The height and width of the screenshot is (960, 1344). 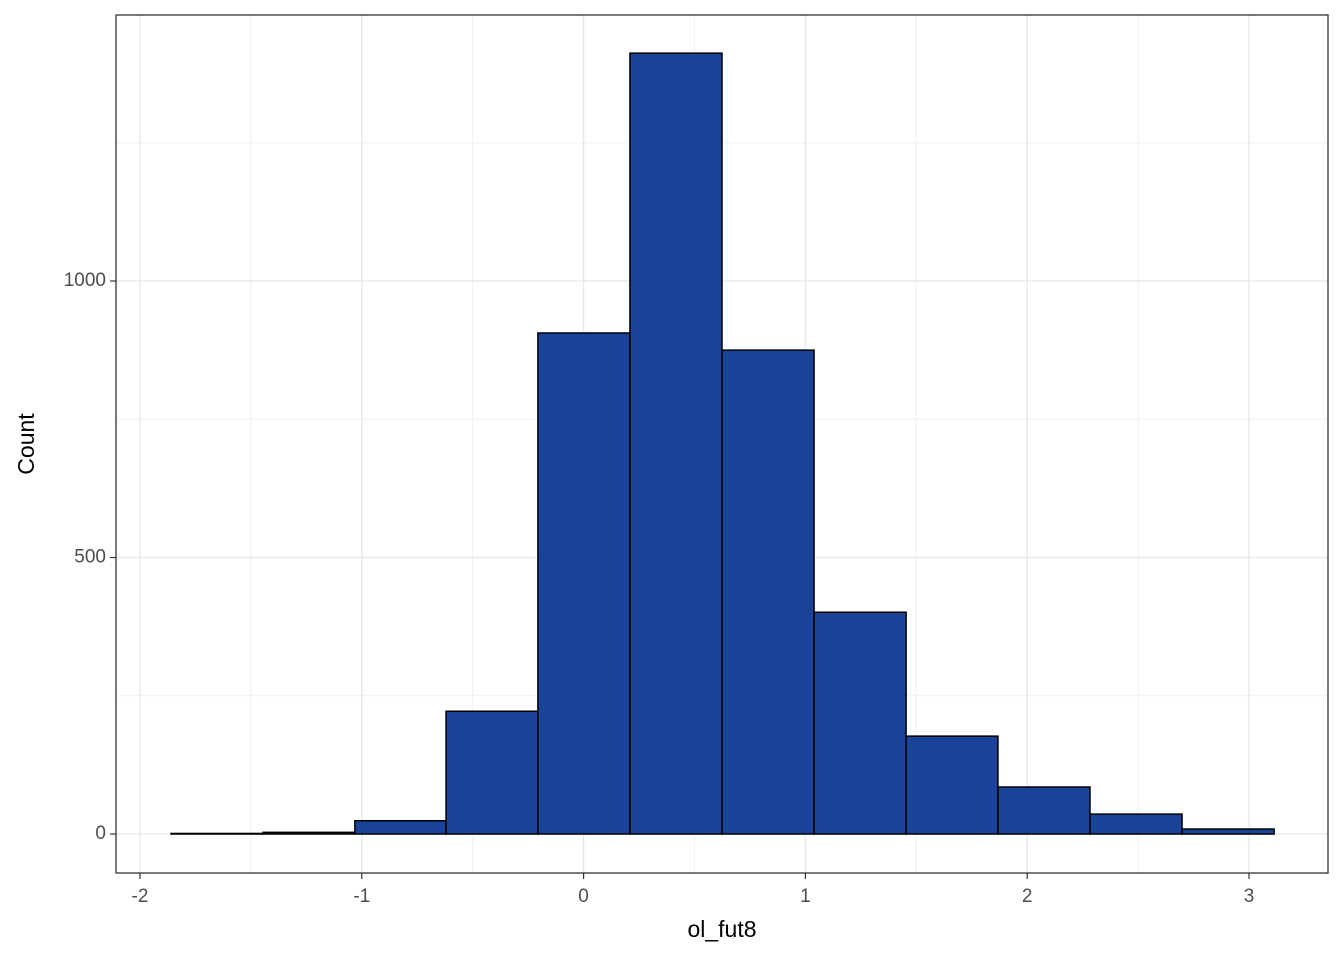 What do you see at coordinates (1249, 896) in the screenshot?
I see `x-tick-label: 3` at bounding box center [1249, 896].